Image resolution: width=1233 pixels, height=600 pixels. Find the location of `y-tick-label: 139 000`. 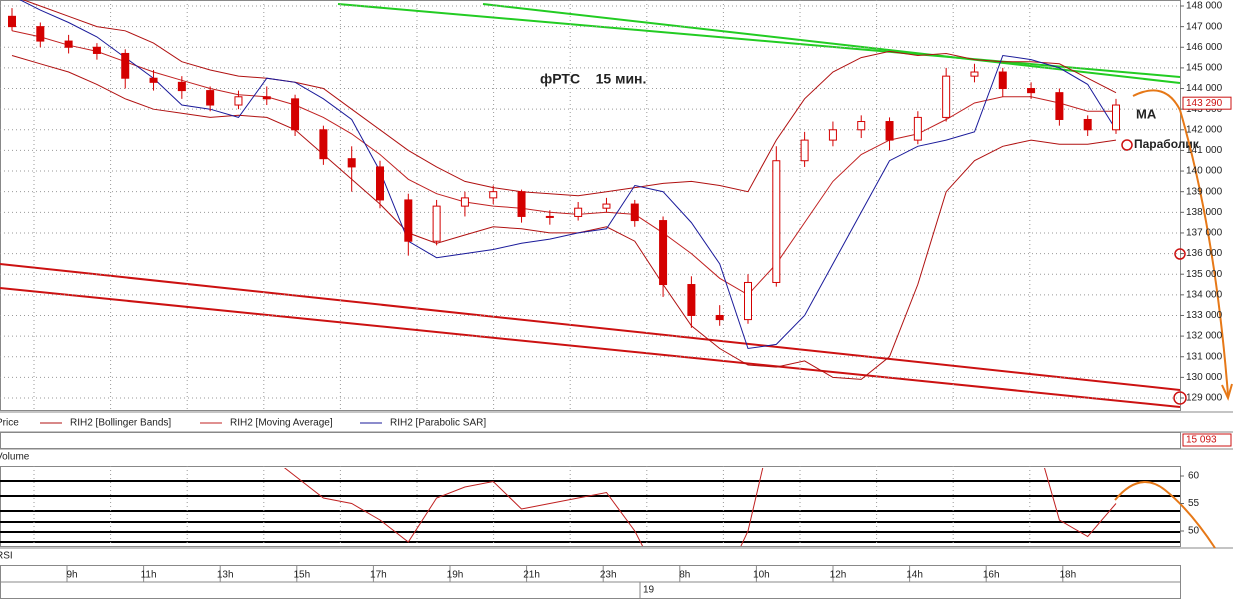

y-tick-label: 139 000 is located at coordinates (1204, 191).